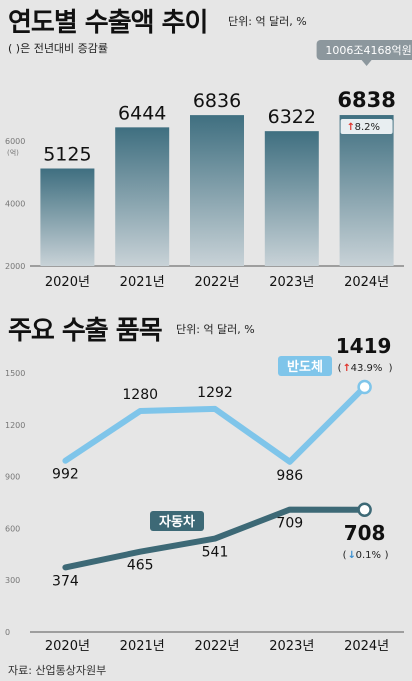 The image size is (412, 681). Describe the element at coordinates (366, 190) in the screenshot. I see `bar-2024년` at that location.